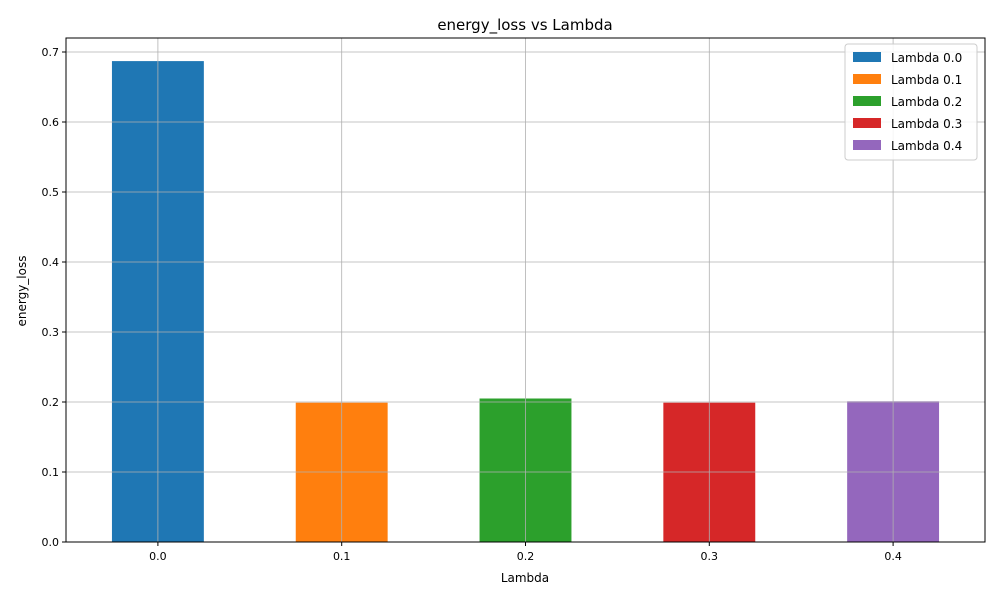 This screenshot has height=604, width=1000. What do you see at coordinates (51, 52) in the screenshot?
I see `y-tick-label: 0.7` at bounding box center [51, 52].